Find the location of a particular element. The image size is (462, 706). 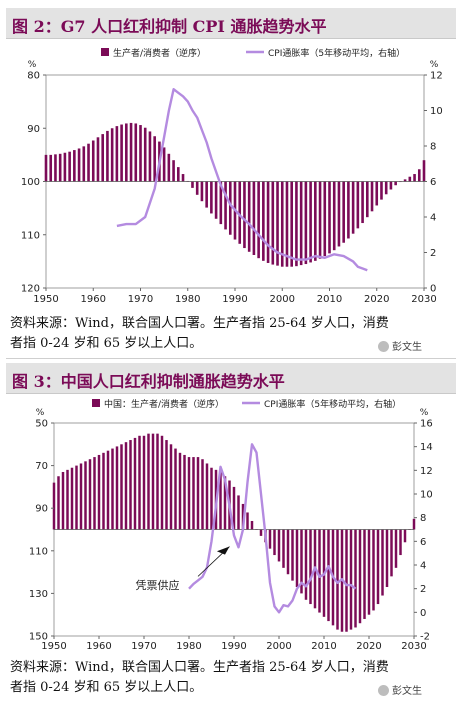

legend-bar-swatch is located at coordinates (96, 403).